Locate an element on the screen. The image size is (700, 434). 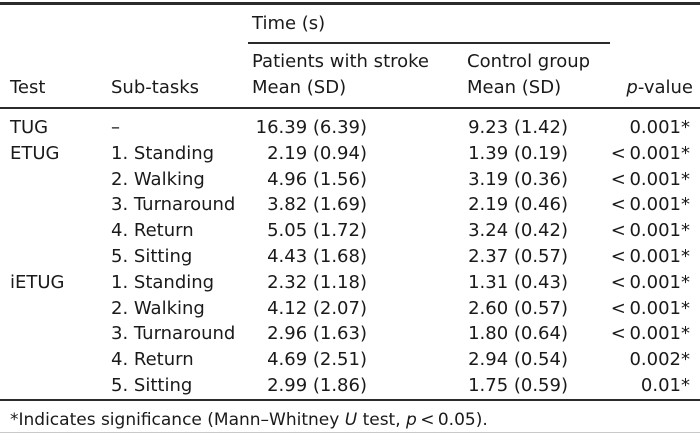
column-header-pvalue-p: p is located at coordinates (632, 87).